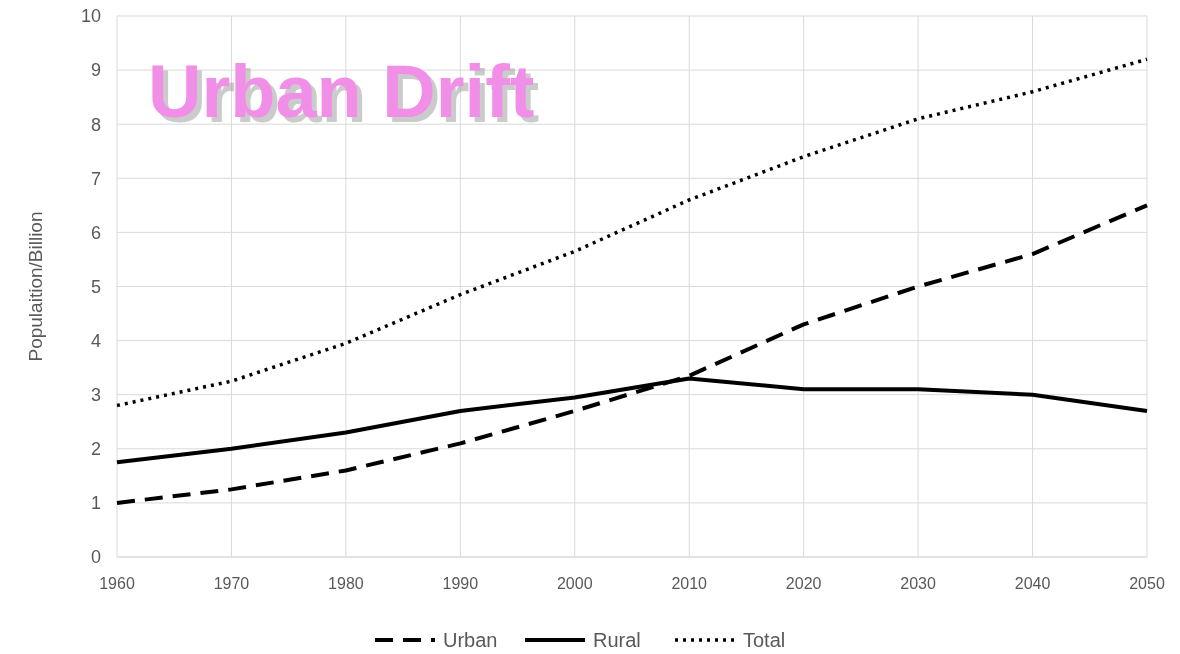  I want to click on legend-label: Total, so click(764, 640).